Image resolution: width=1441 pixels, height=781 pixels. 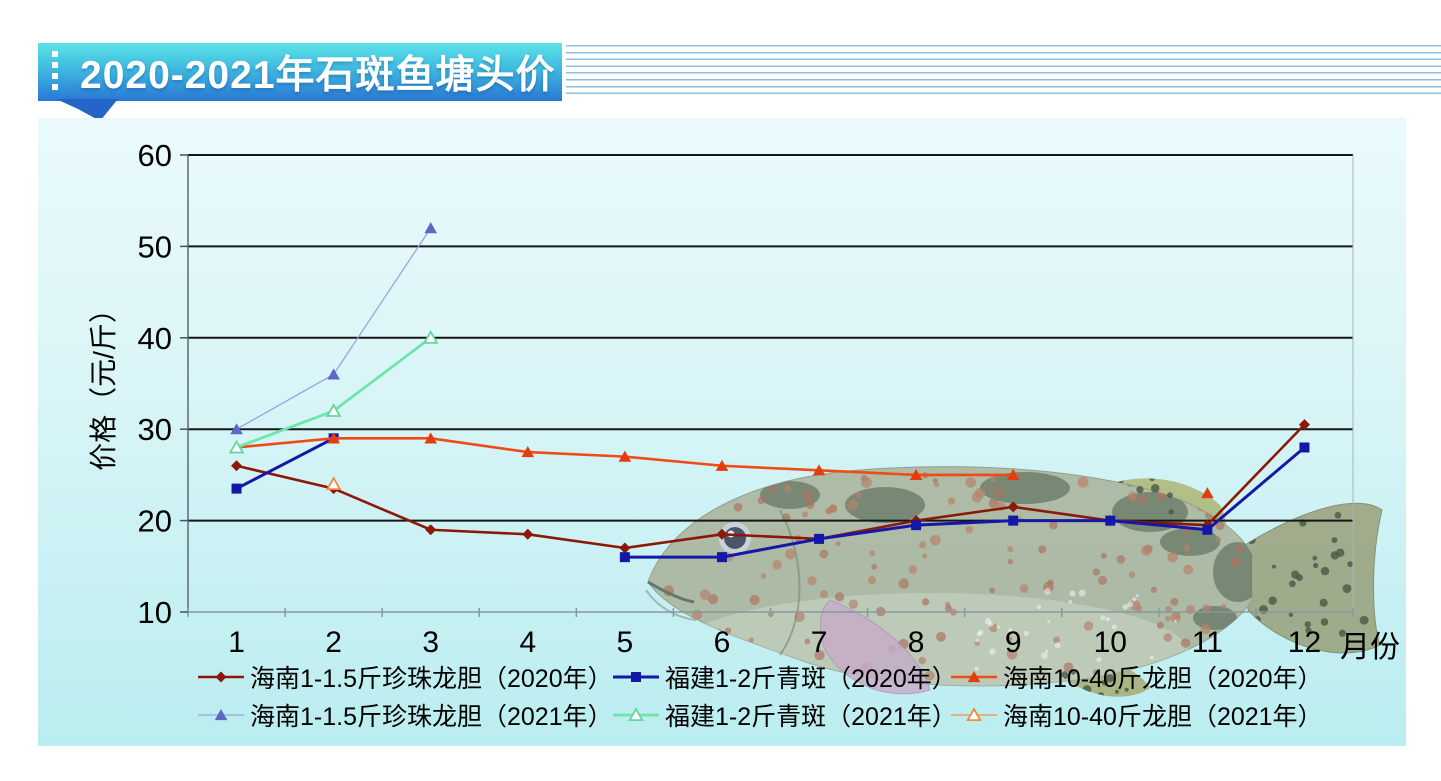 What do you see at coordinates (221, 677) in the screenshot?
I see `legend-marker-diamond-icon` at bounding box center [221, 677].